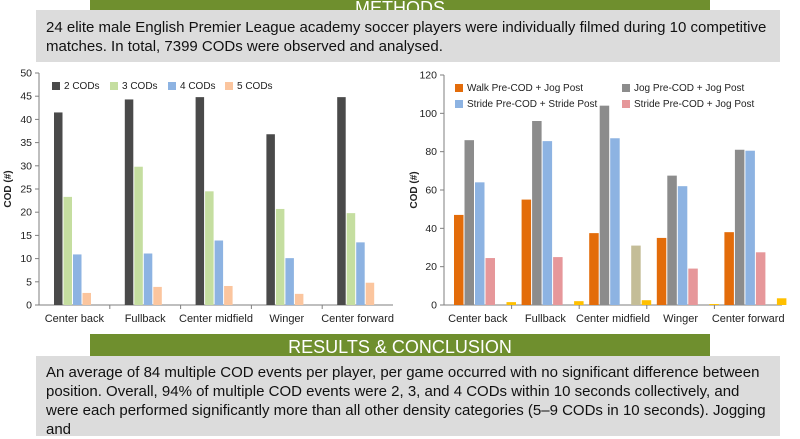 The image size is (800, 439). Describe the element at coordinates (478, 319) in the screenshot. I see `chart2-x-tick-label: Center back` at that location.